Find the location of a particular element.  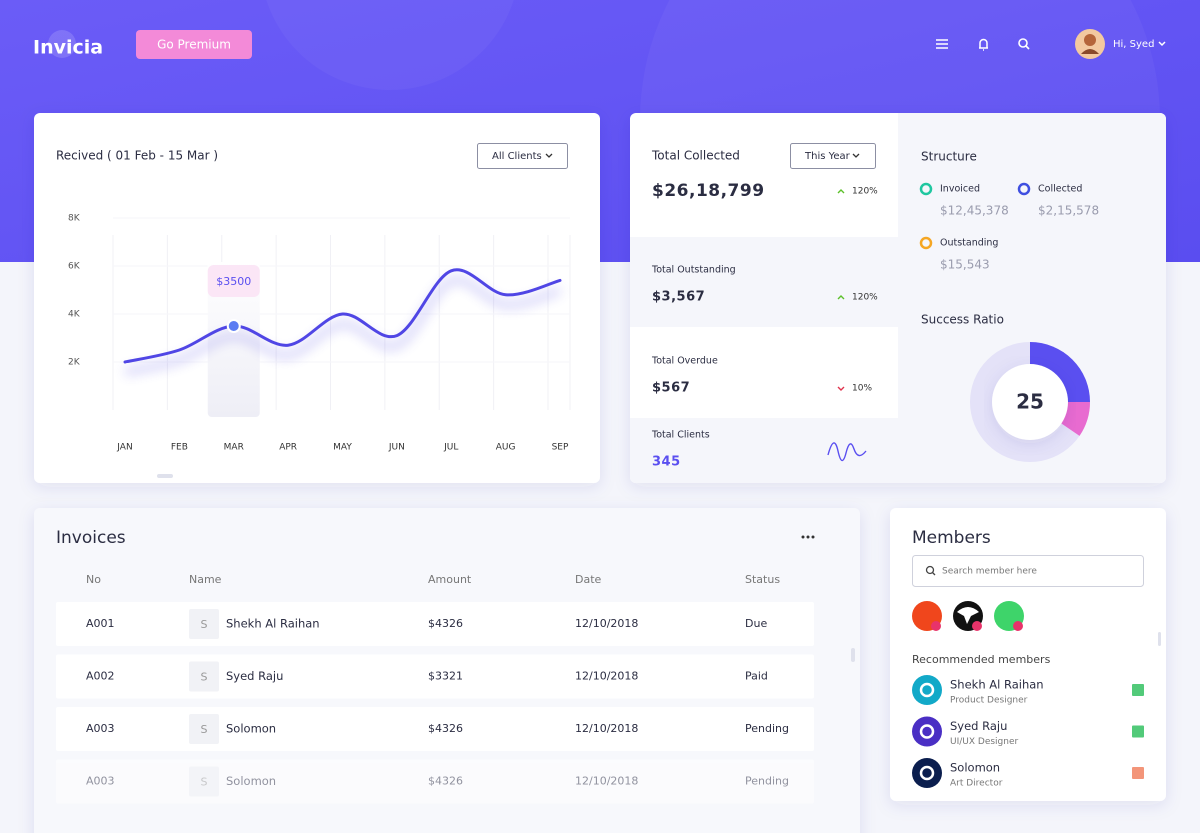

x-tick-label: FEB is located at coordinates (179, 448).